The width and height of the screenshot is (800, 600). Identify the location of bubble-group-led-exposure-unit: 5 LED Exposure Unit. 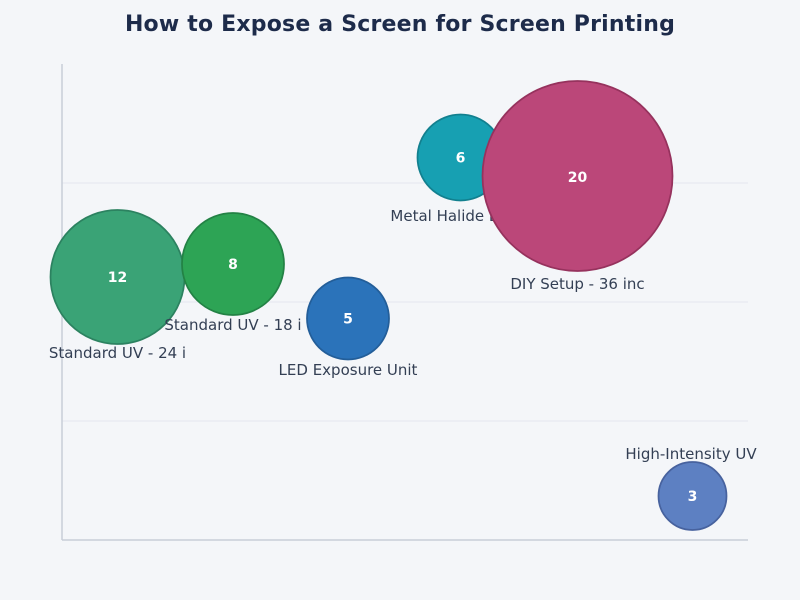
(348, 327).